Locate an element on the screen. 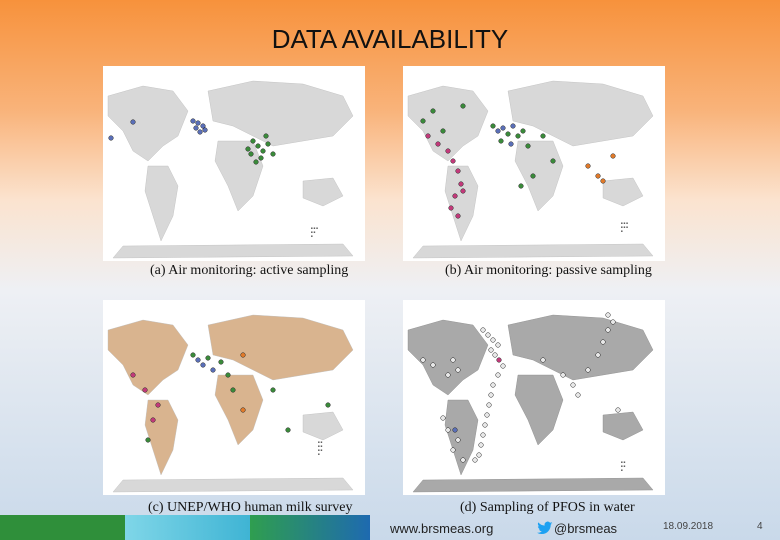 This screenshot has height=540, width=780. world-map-d is located at coordinates (530, 402).